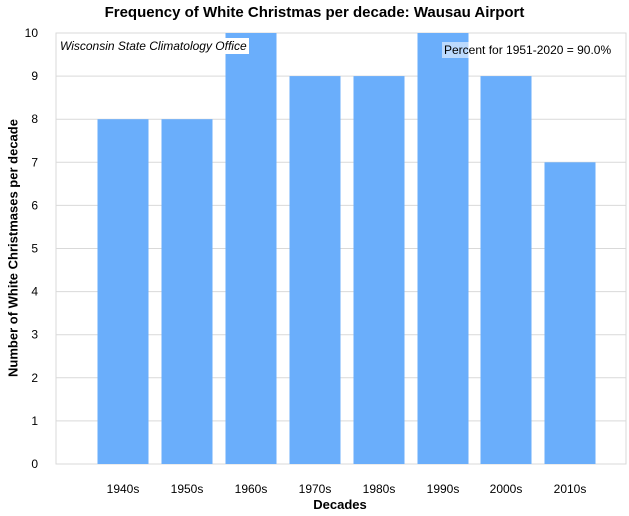 The height and width of the screenshot is (516, 629). Describe the element at coordinates (34, 119) in the screenshot. I see `y-tick-label: 8` at that location.